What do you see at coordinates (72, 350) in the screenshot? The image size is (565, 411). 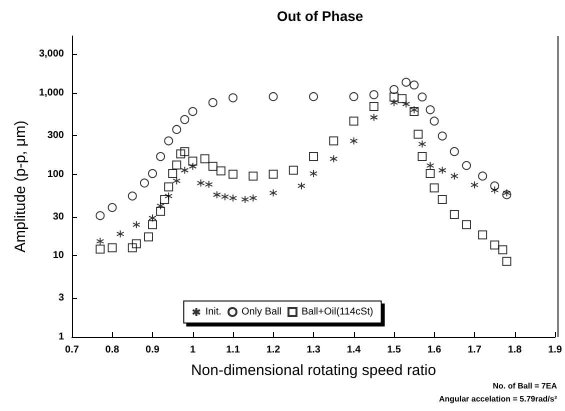 I see `x-tick-label: 0.7` at bounding box center [72, 350].